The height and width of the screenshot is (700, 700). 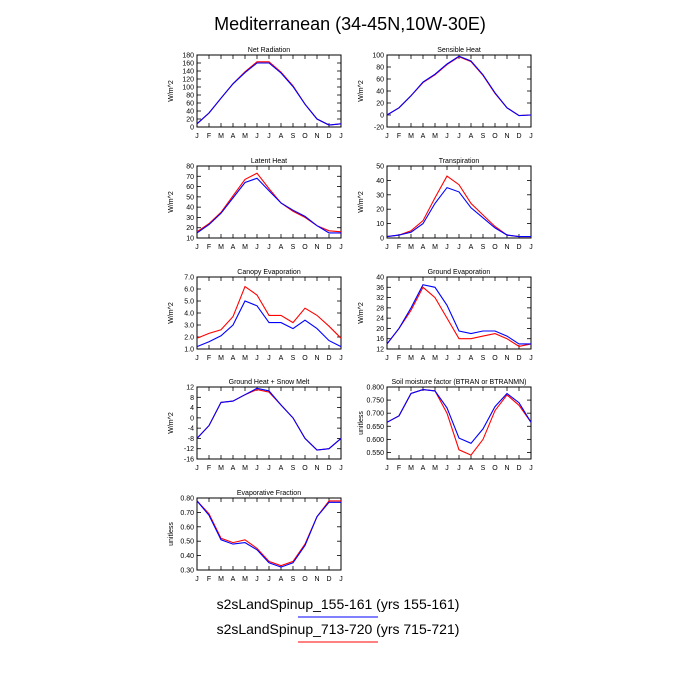 What do you see at coordinates (191, 439) in the screenshot?
I see `y-tick-label: -8` at bounding box center [191, 439].